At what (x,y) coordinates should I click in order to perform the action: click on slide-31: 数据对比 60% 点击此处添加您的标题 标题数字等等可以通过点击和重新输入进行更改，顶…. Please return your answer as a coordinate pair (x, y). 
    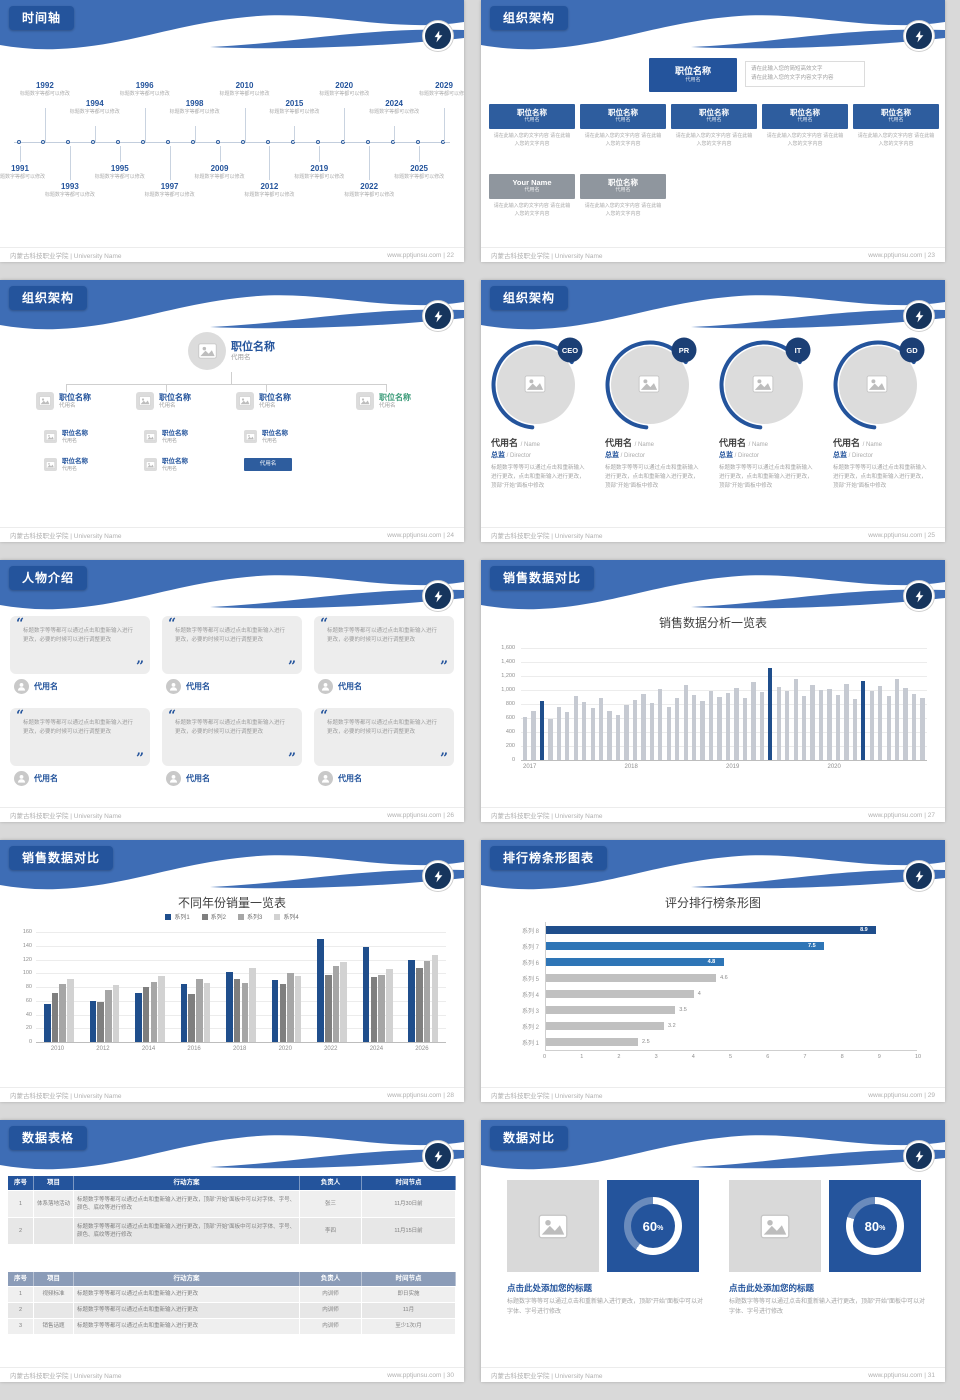
    Looking at the image, I should click on (713, 1251).